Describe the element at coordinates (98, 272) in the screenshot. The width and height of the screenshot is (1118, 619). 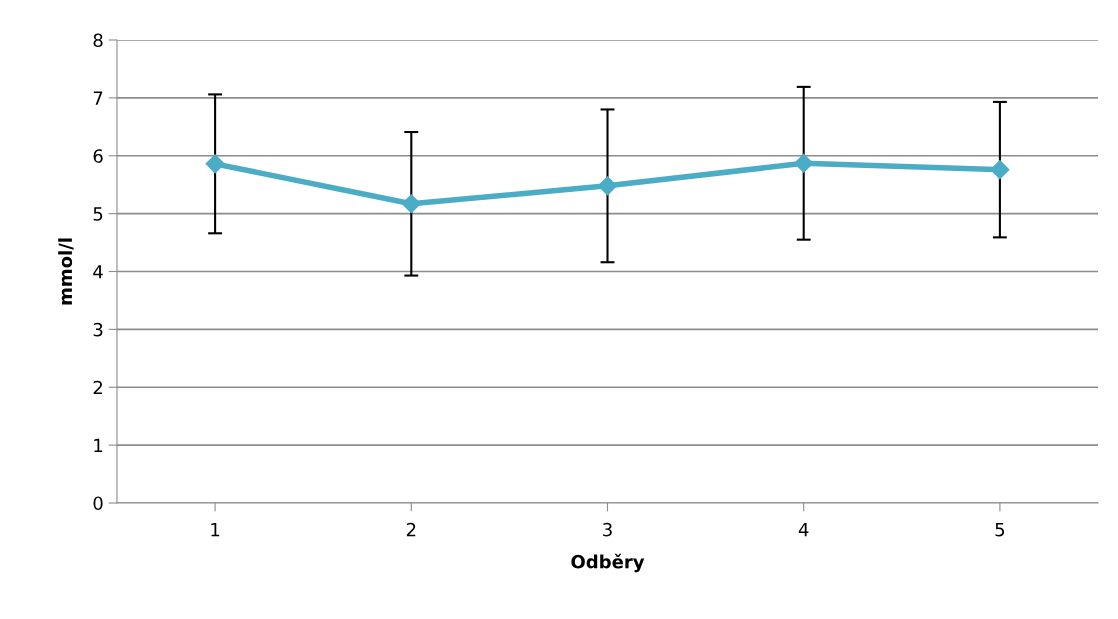
I see `y-tick-label: 4` at that location.